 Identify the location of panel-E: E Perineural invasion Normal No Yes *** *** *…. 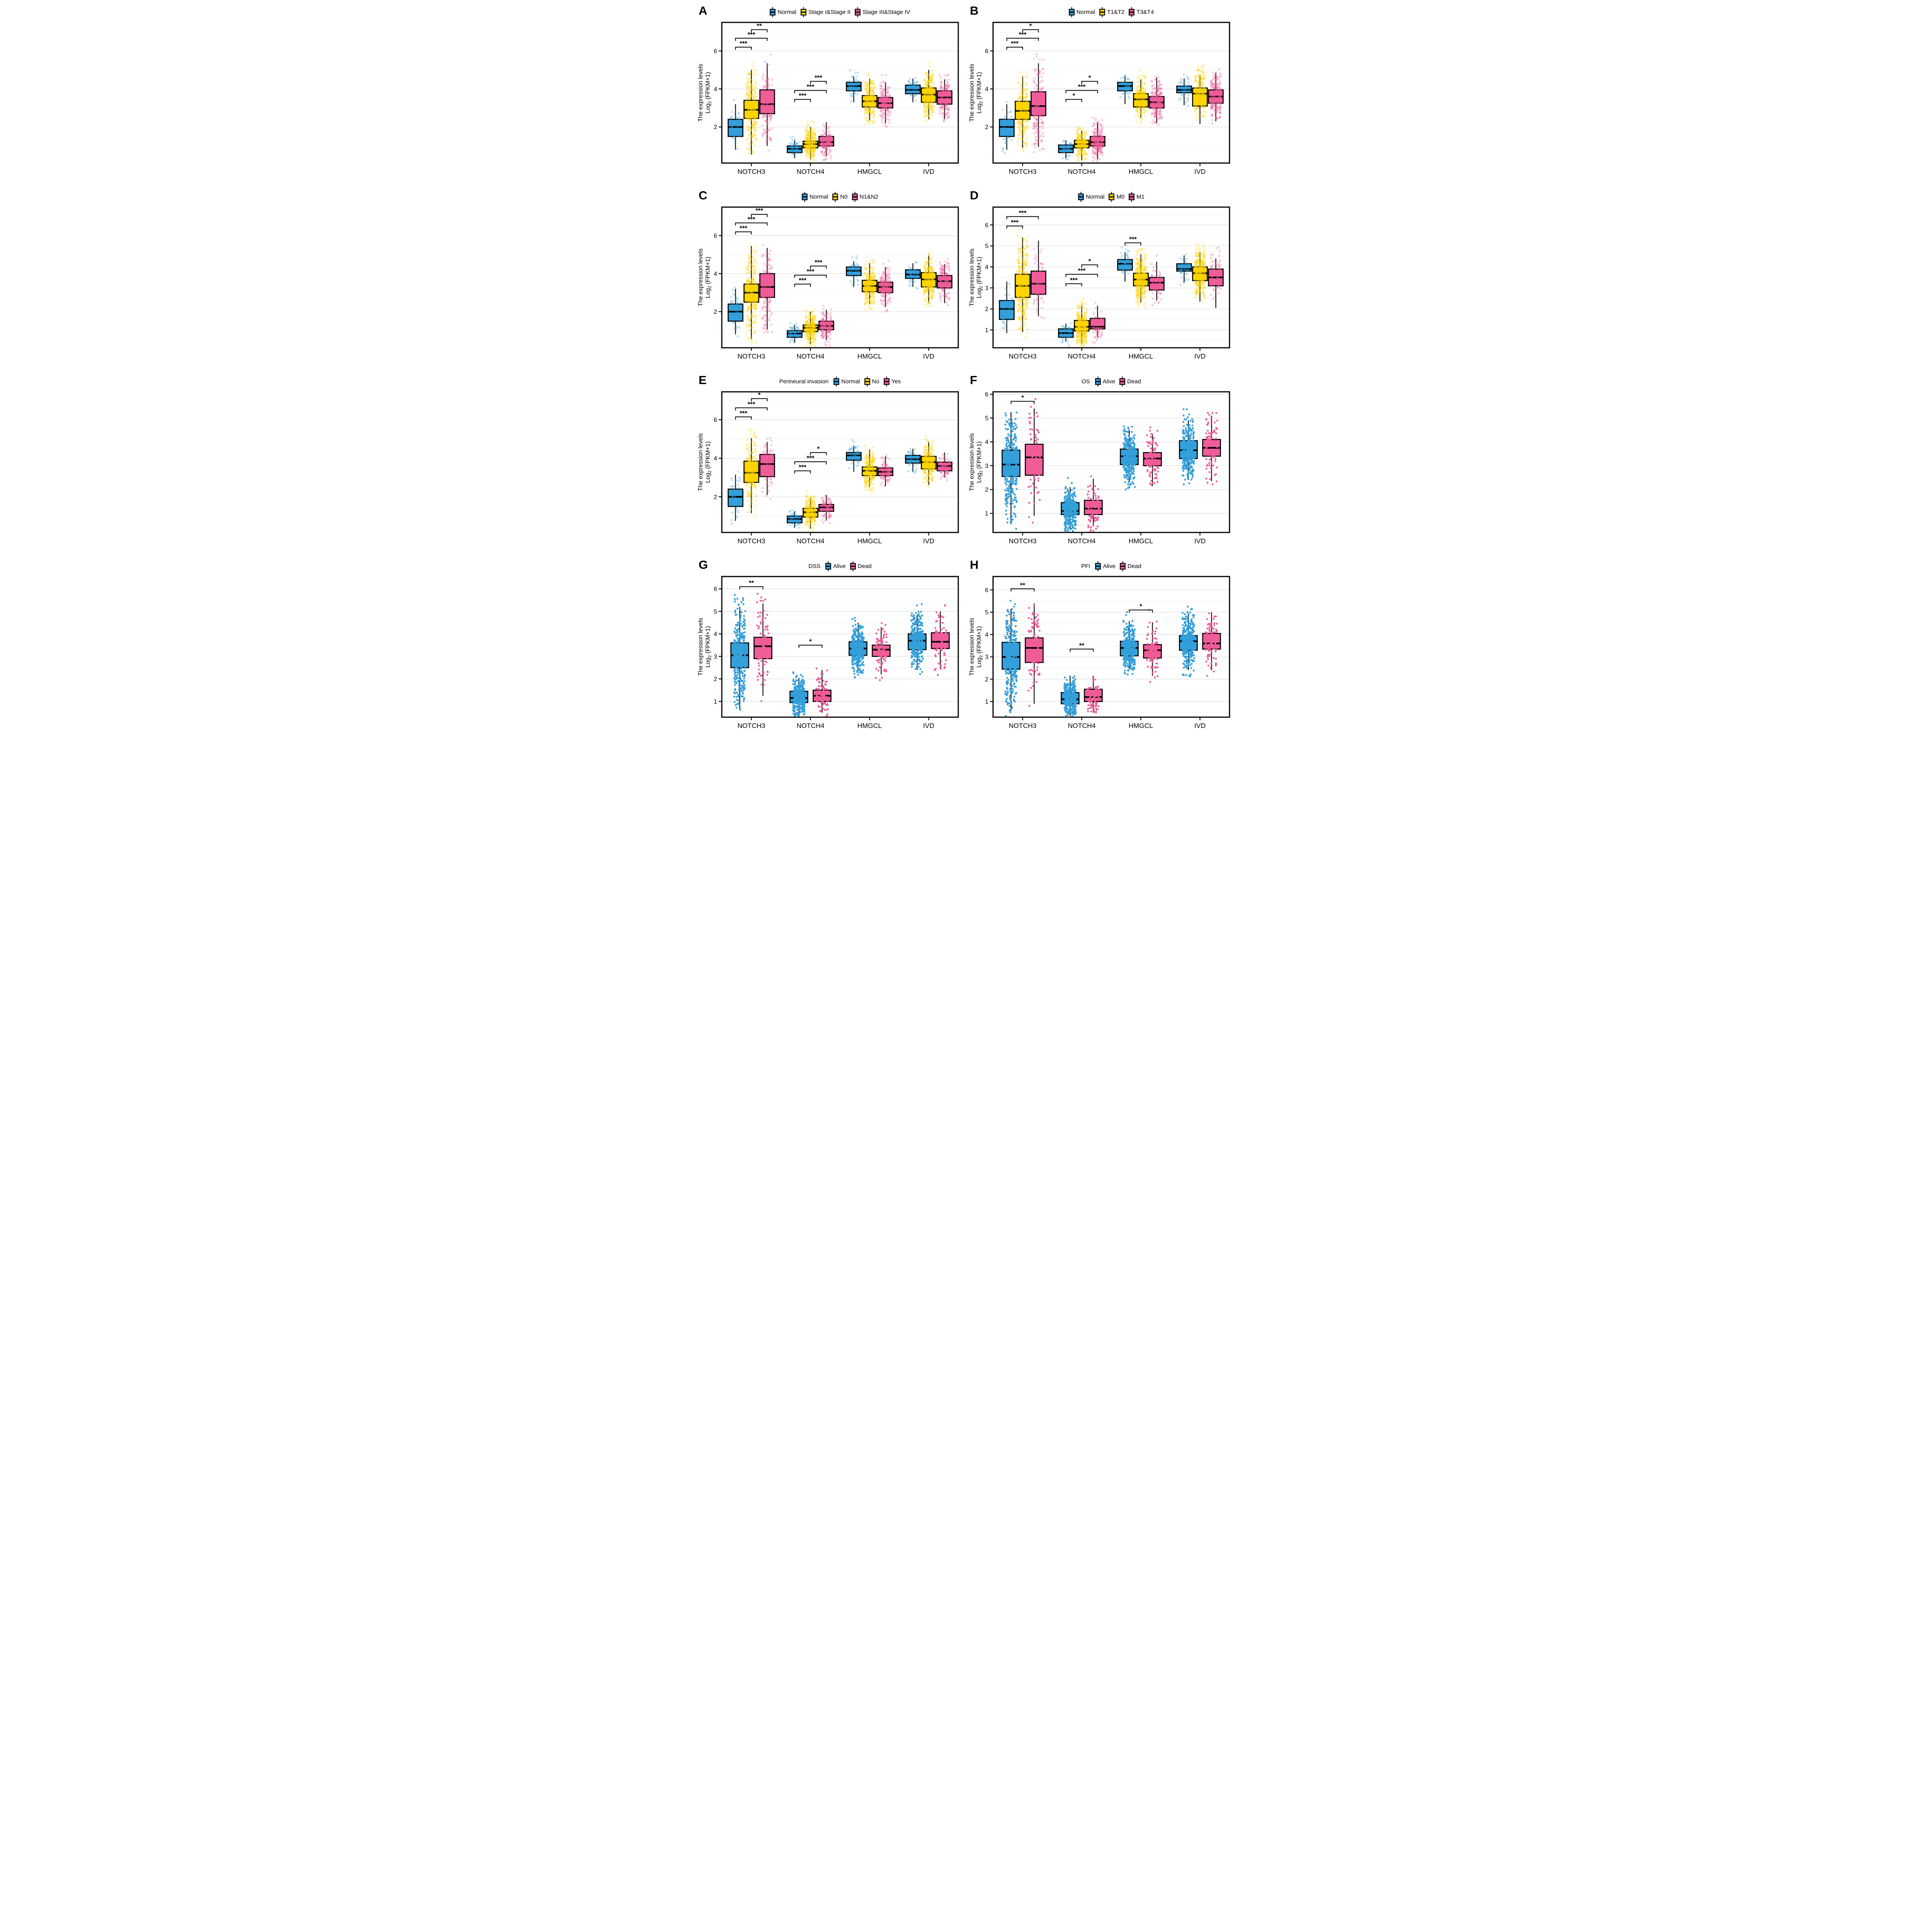
(830, 463).